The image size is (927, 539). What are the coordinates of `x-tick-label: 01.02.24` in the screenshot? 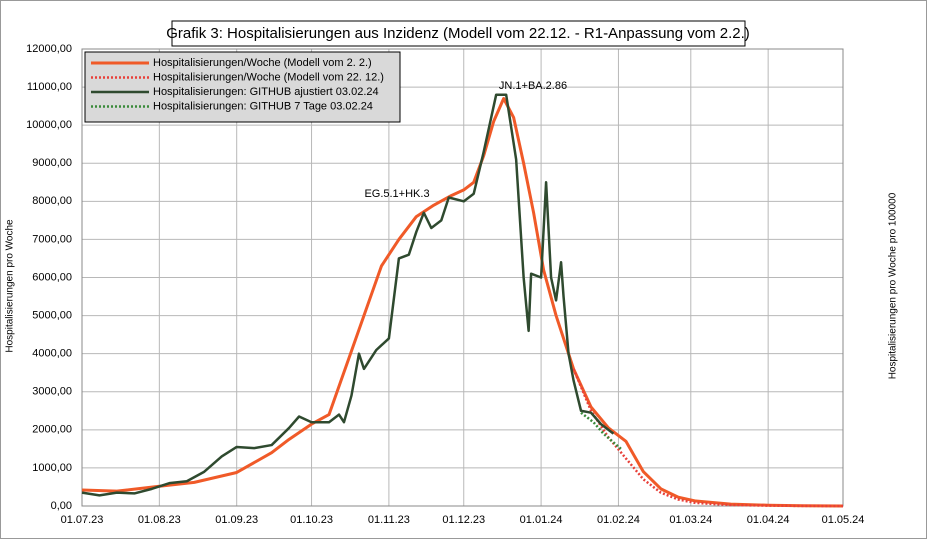 It's located at (618, 520).